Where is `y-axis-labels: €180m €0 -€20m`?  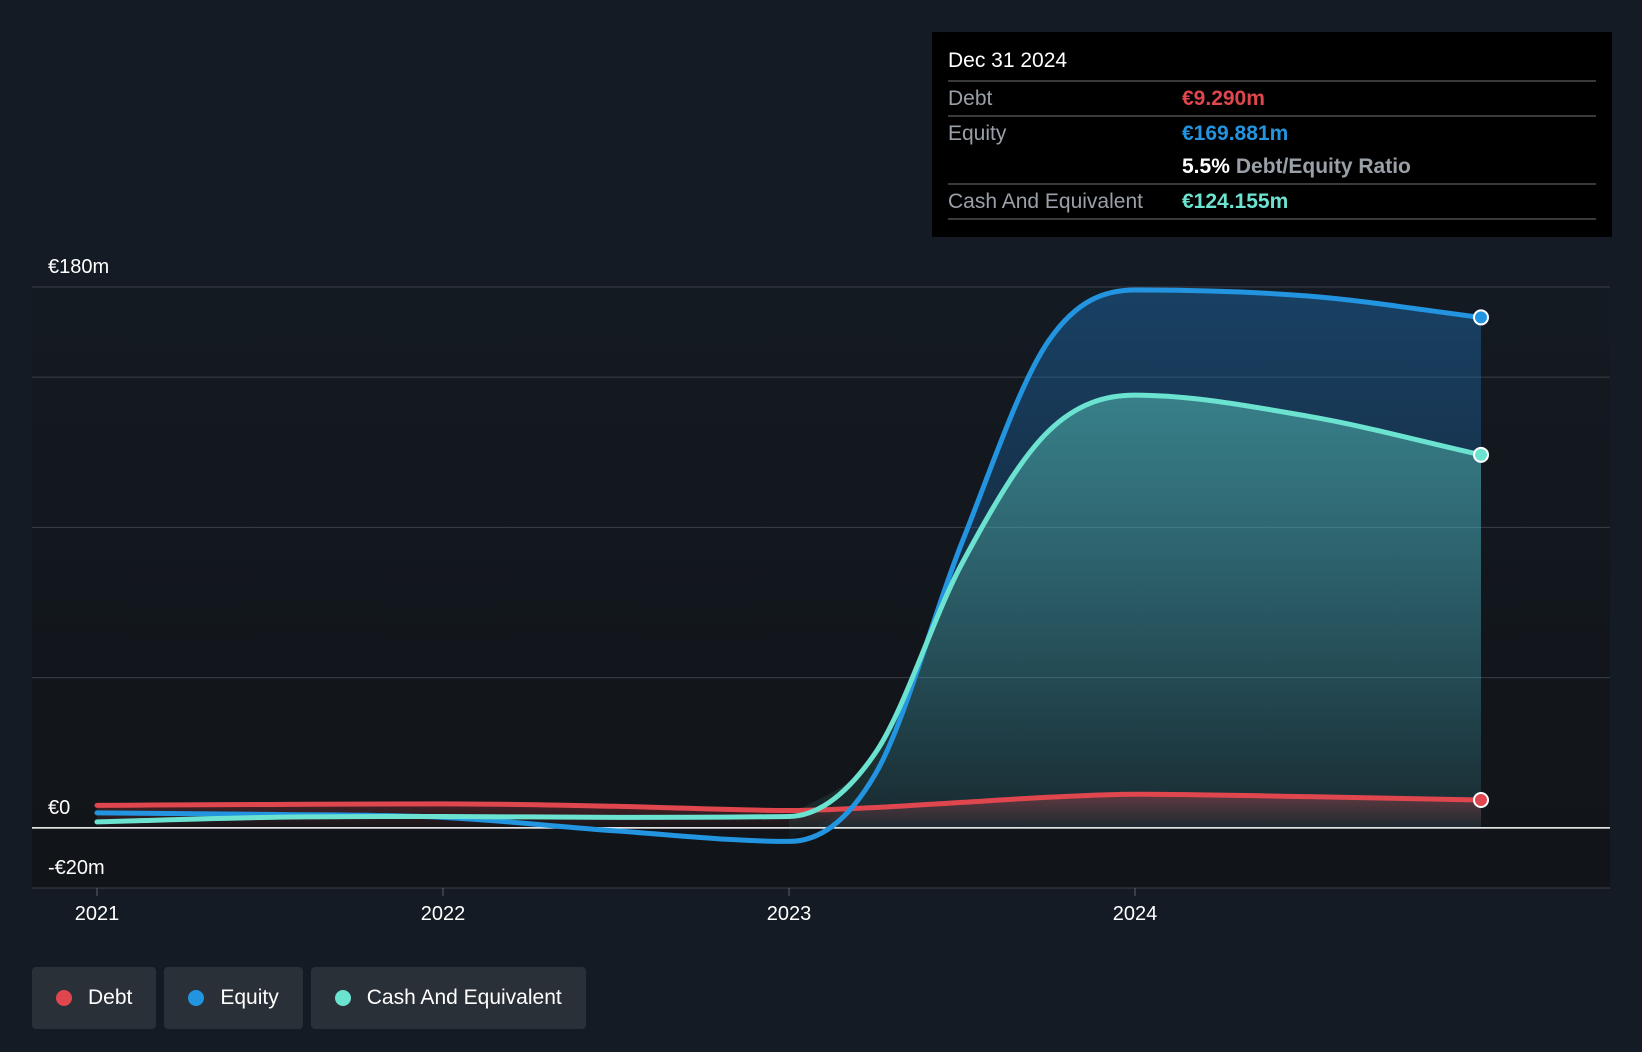
y-axis-labels: €180m €0 -€20m is located at coordinates (78, 567).